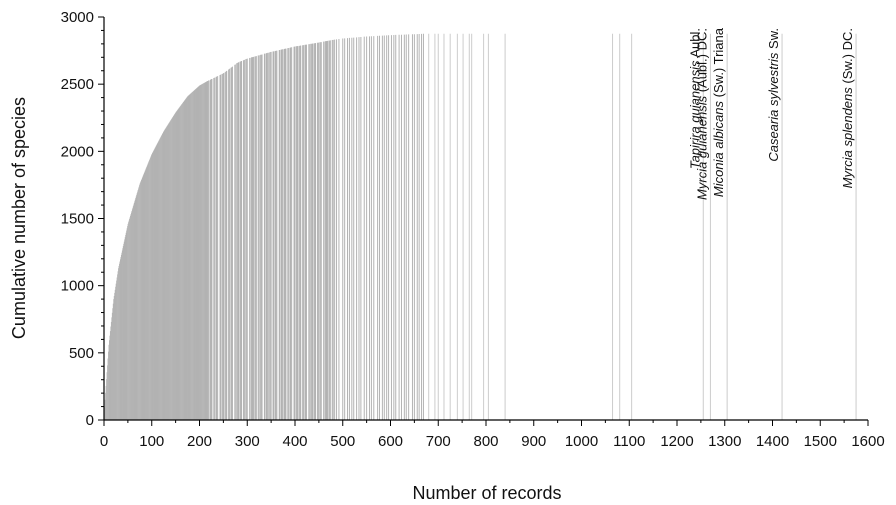  I want to click on y-tick-label: 1000, so click(77, 286).